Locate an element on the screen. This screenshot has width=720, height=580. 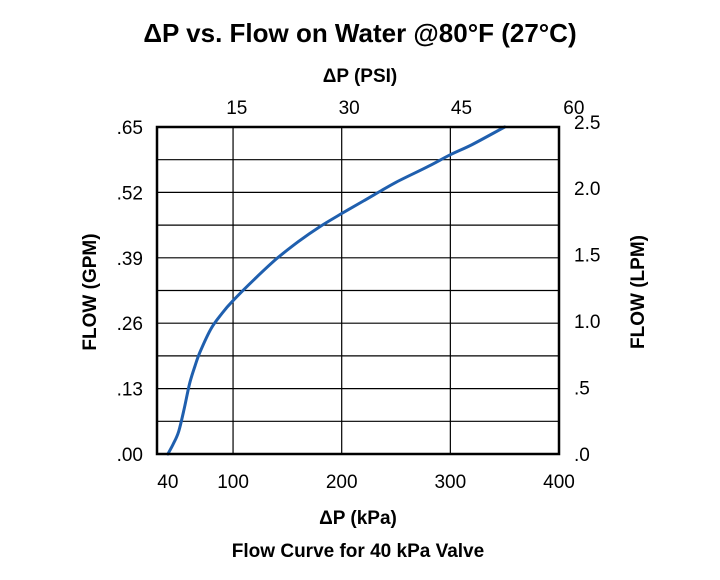
y-tick-label: .00 is located at coordinates (130, 455).